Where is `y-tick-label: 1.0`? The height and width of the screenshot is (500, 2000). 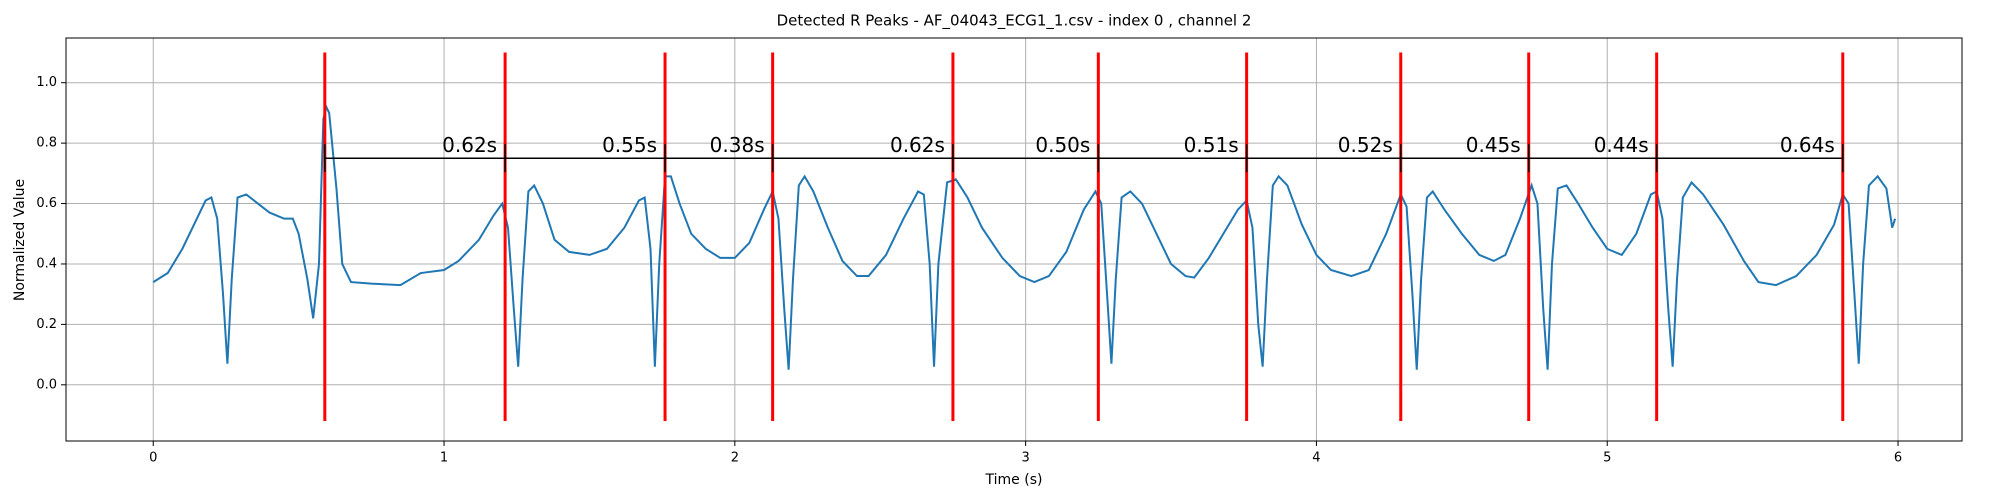
y-tick-label: 1.0 is located at coordinates (46, 82).